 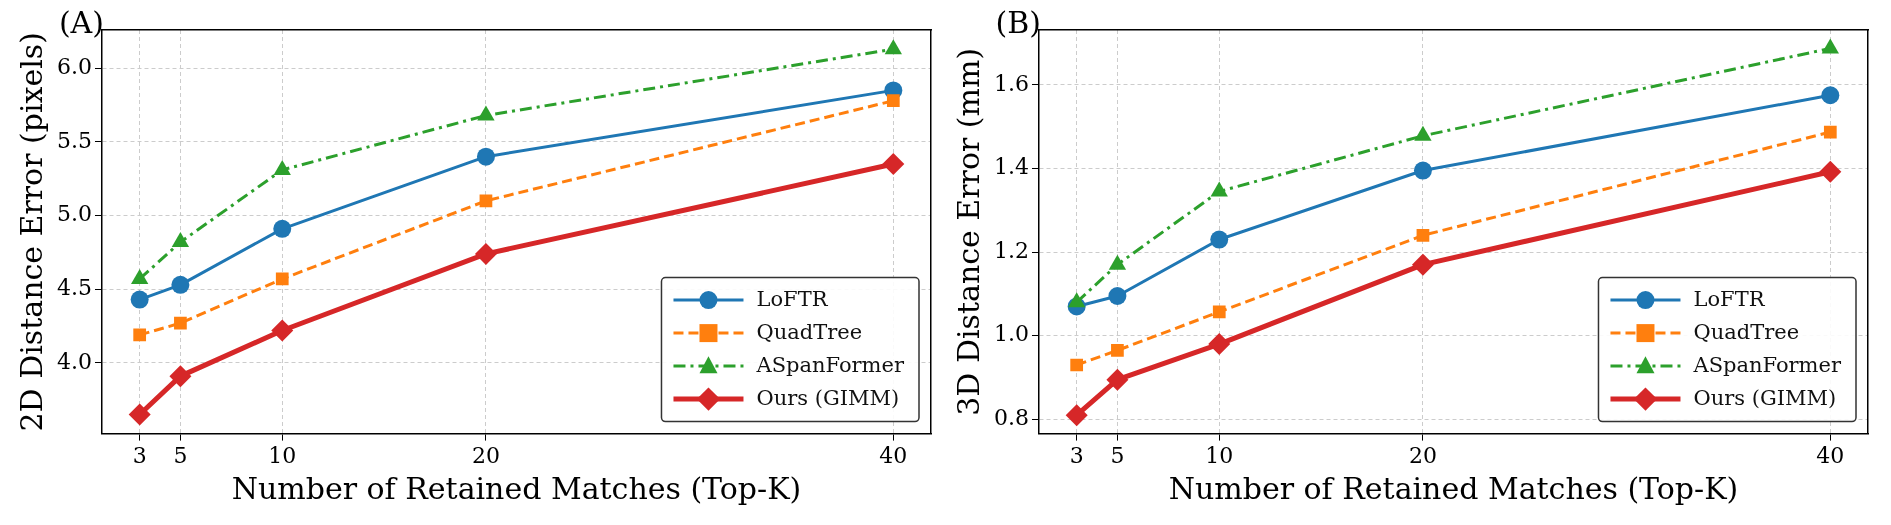 I want to click on y-tick-label: 6.0, so click(x=74, y=67).